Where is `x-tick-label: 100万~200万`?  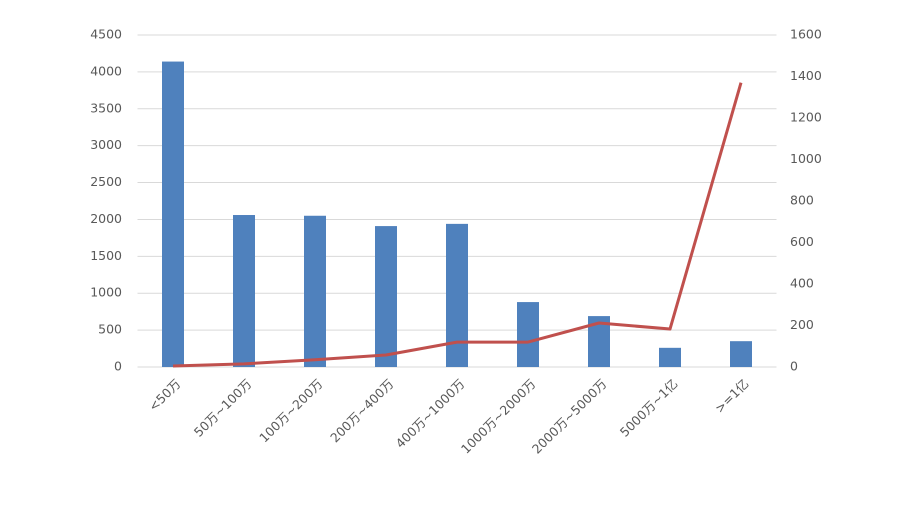 x-tick-label: 100万~200万 is located at coordinates (290, 410).